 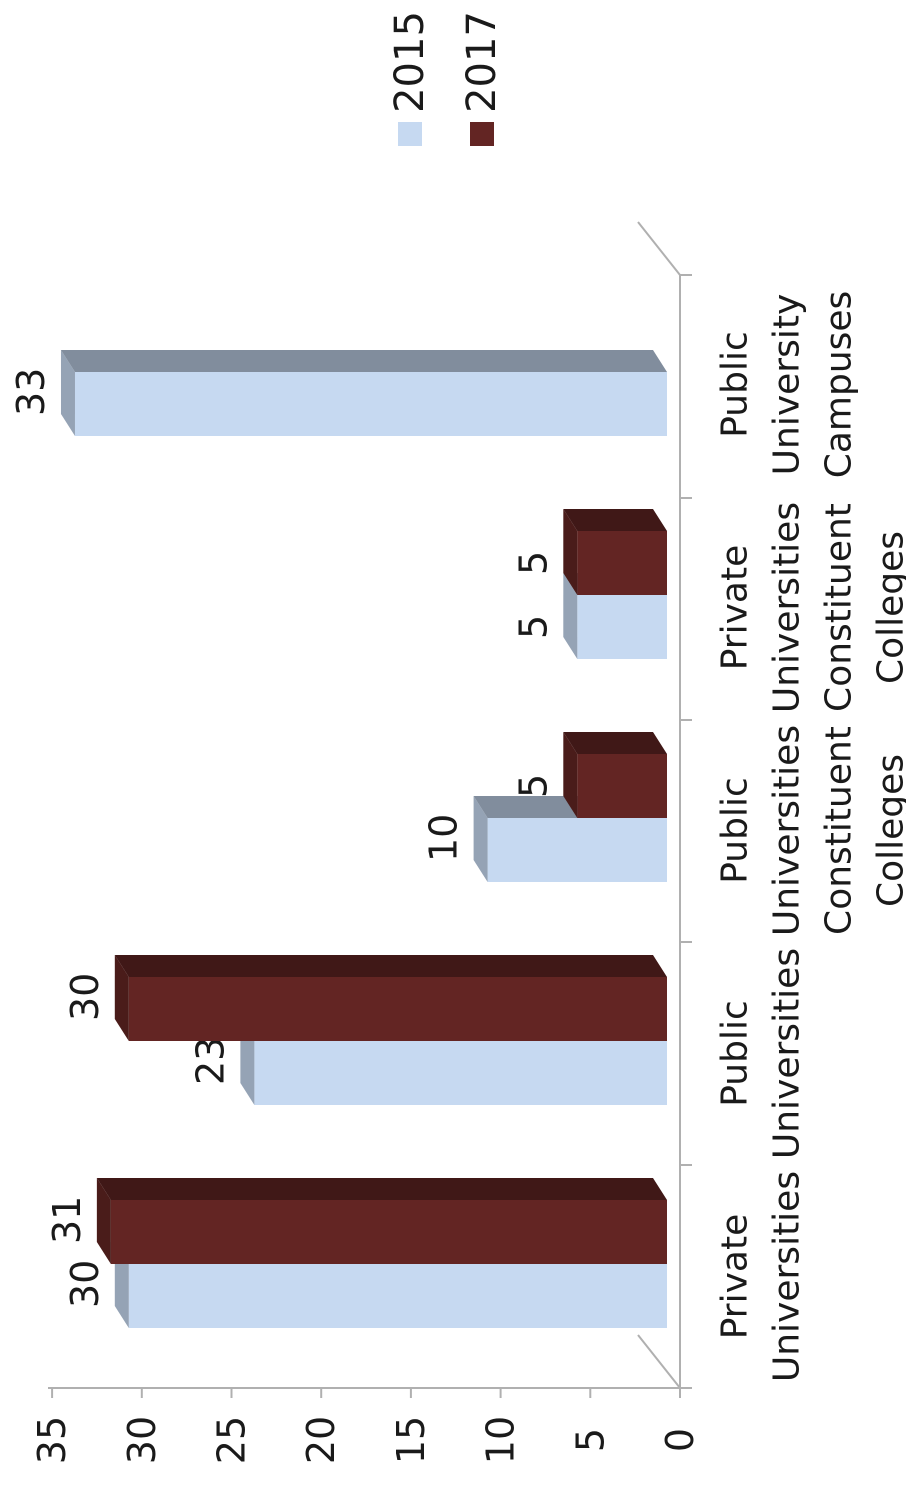 I want to click on value-axis-tick-label: 30, so click(x=142, y=1440).